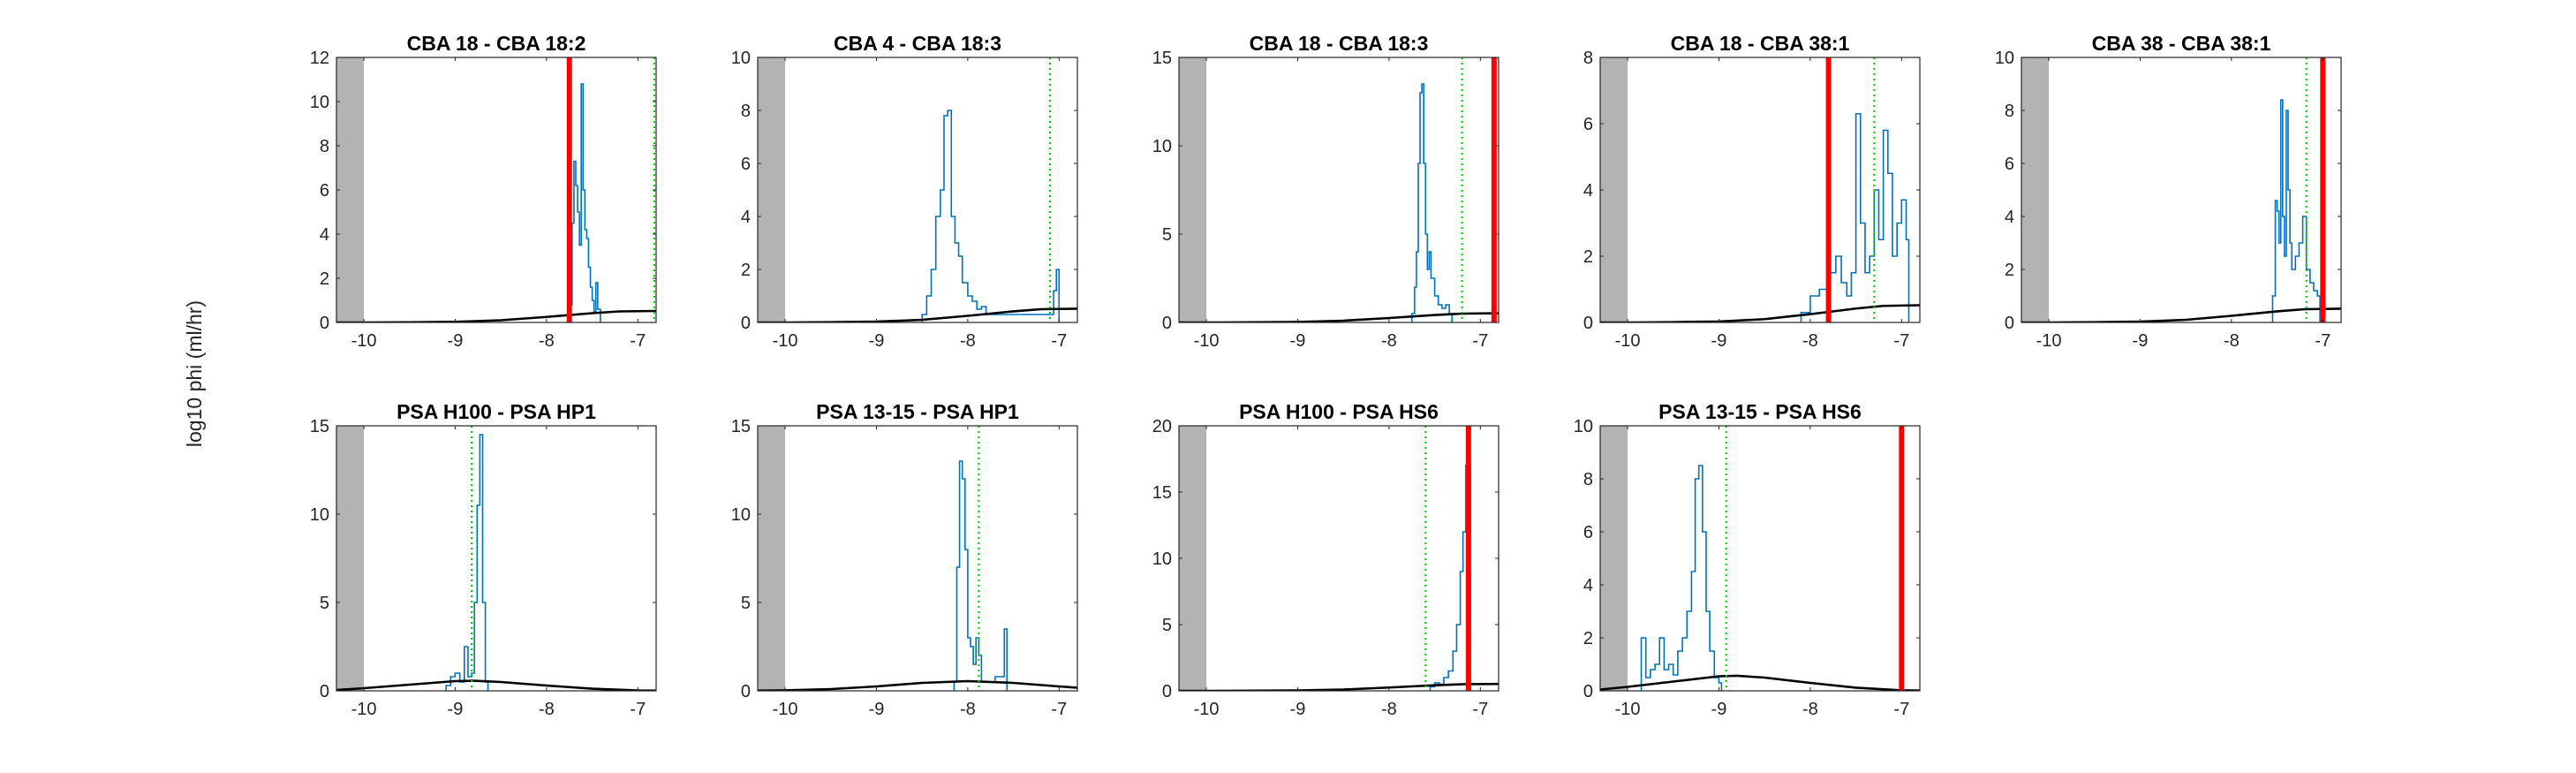 Image resolution: width=2576 pixels, height=773 pixels. I want to click on histogram-series, so click(981, 575).